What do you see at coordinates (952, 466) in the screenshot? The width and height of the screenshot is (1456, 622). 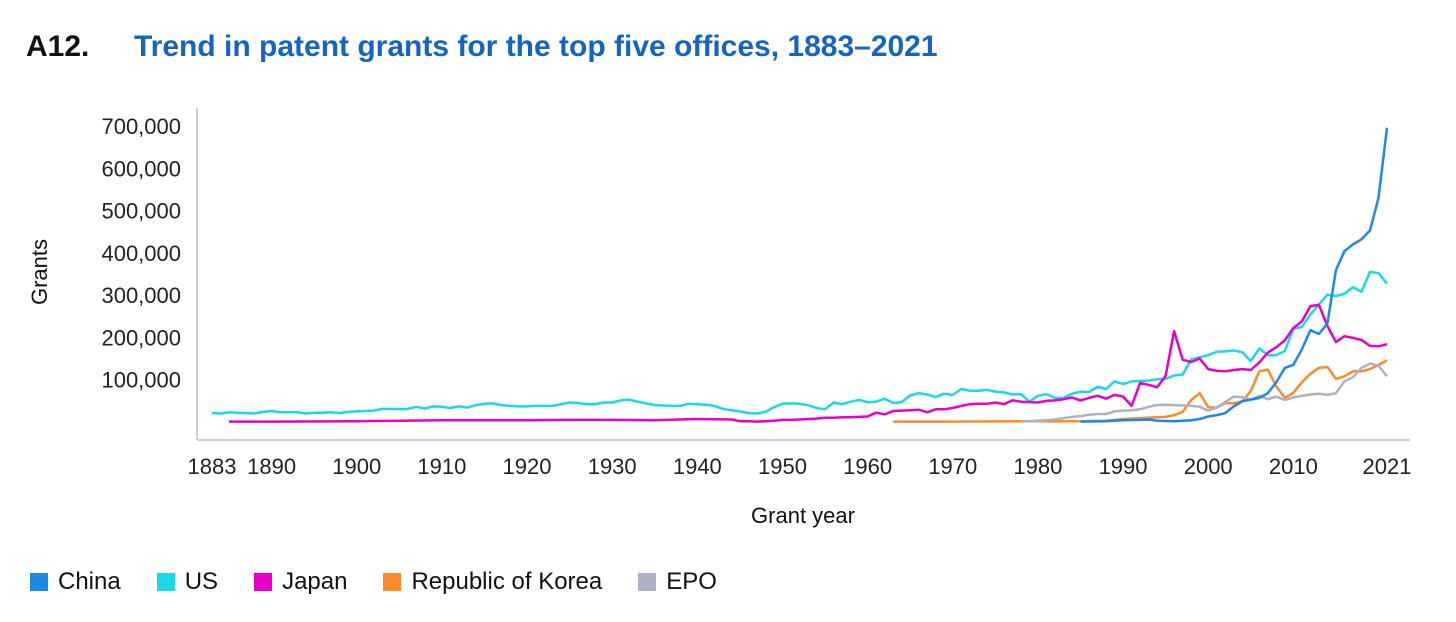 I see `x-tick-label: 1970` at bounding box center [952, 466].